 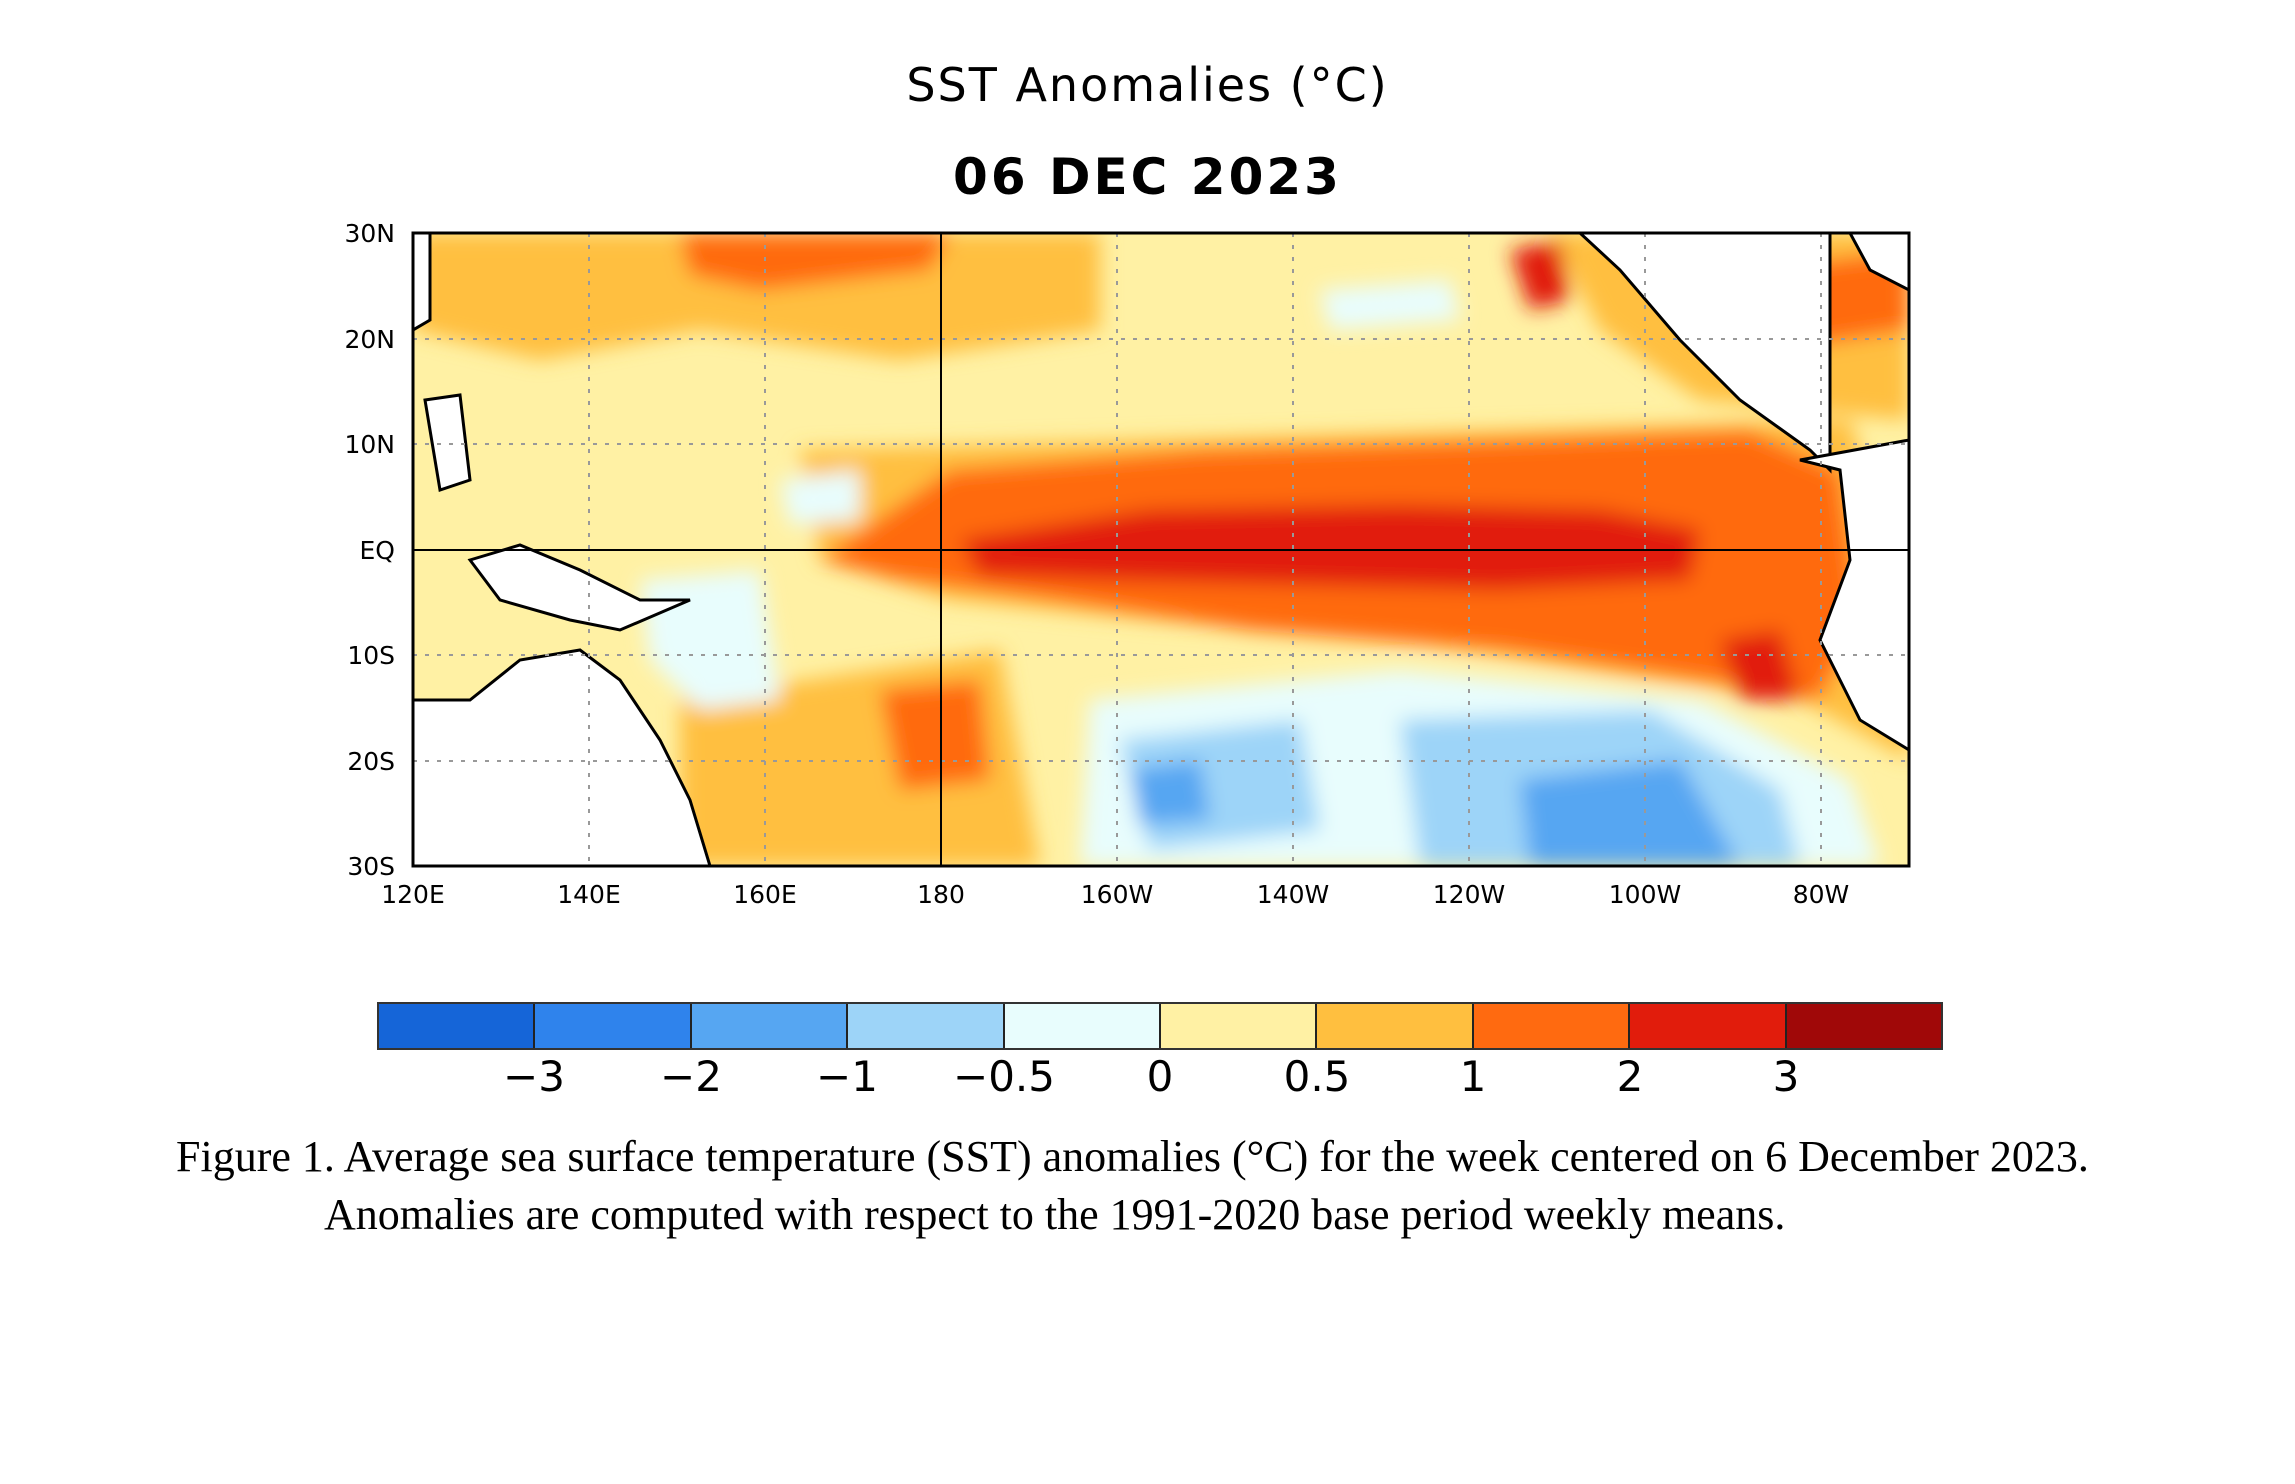 I want to click on lon-label: 160W, so click(x=1117, y=894).